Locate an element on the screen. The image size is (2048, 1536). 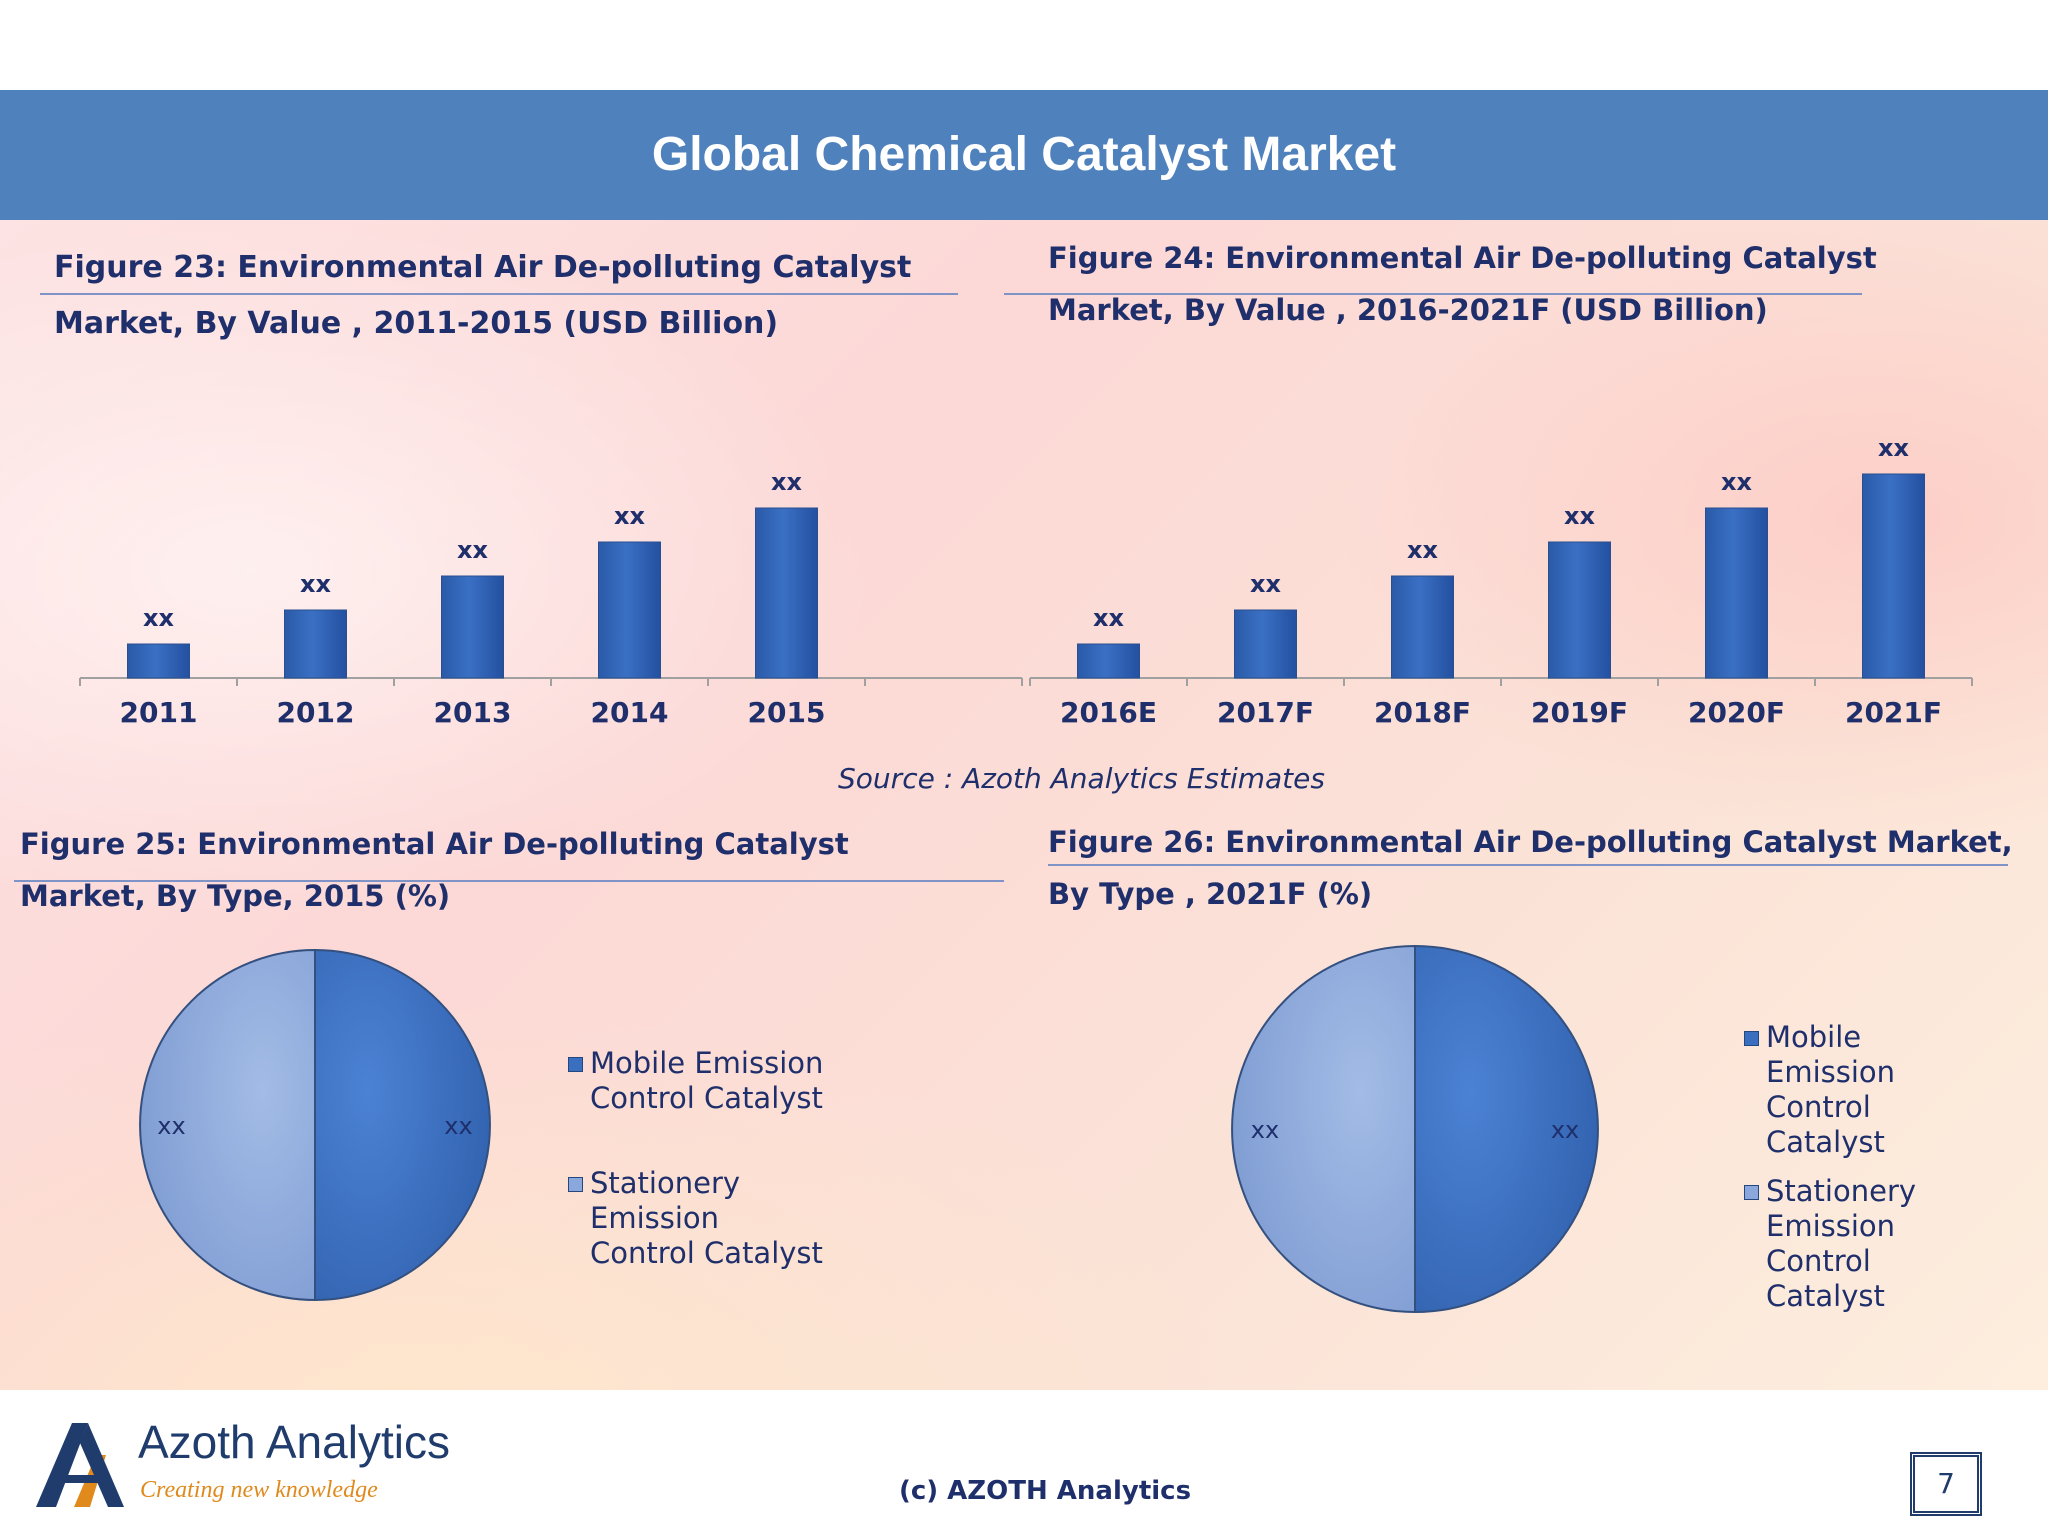
fig24-category-label: 2019F is located at coordinates (1579, 712).